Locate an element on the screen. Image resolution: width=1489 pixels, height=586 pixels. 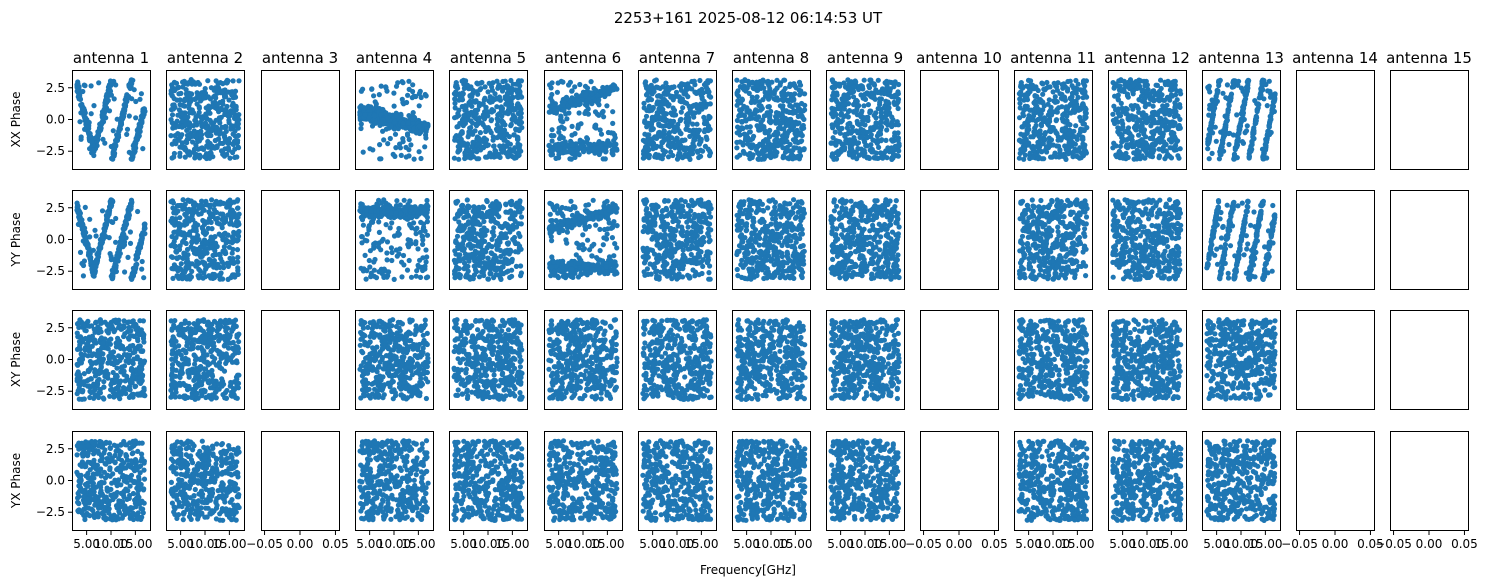
panel-title-3: antenna 3 is located at coordinates (300, 58).